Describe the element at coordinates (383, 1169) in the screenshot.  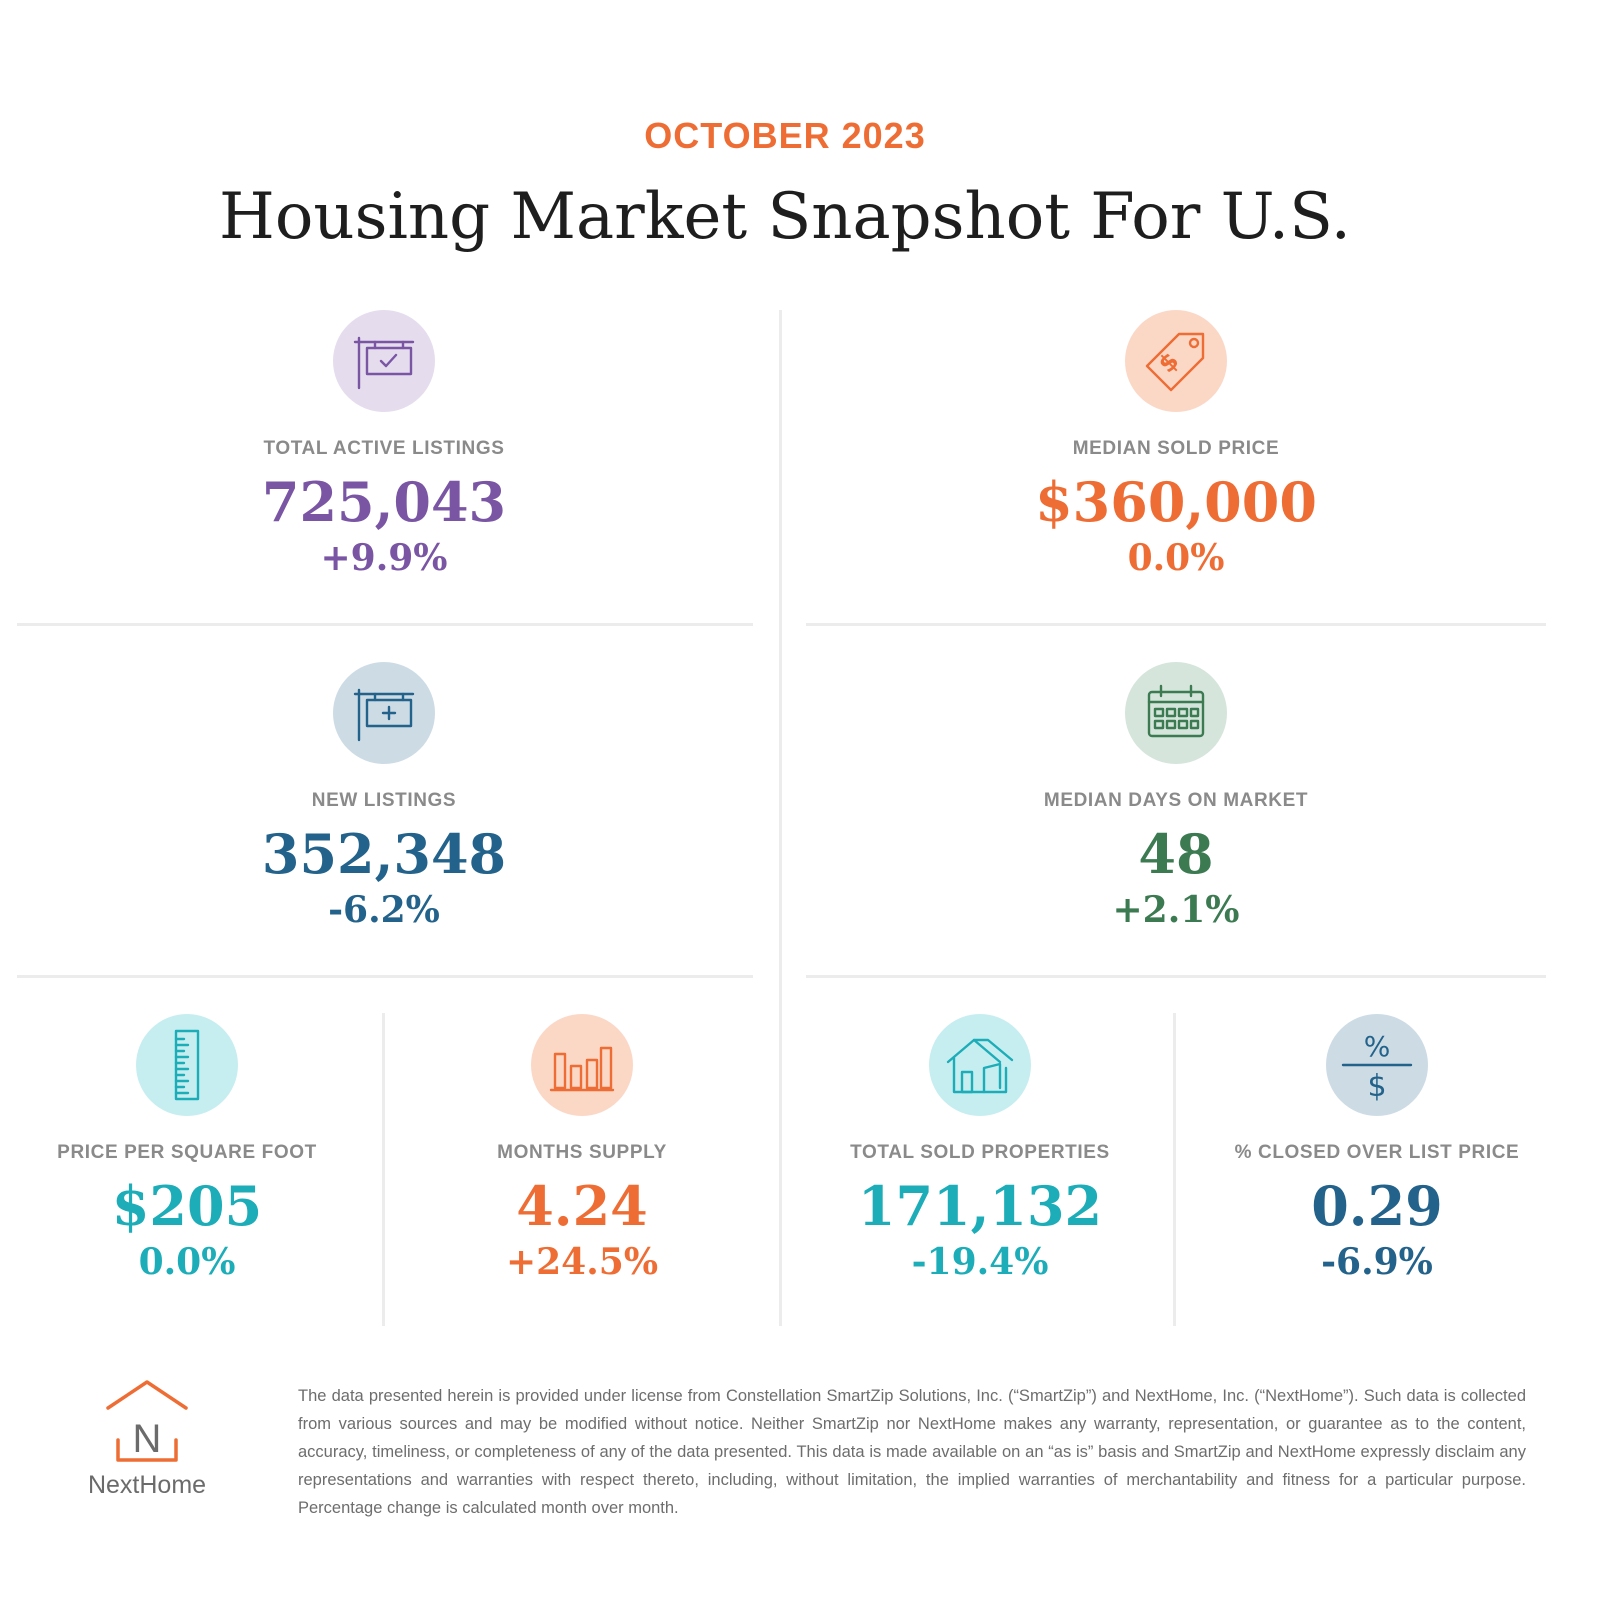
I see `left-bottom-divider` at that location.